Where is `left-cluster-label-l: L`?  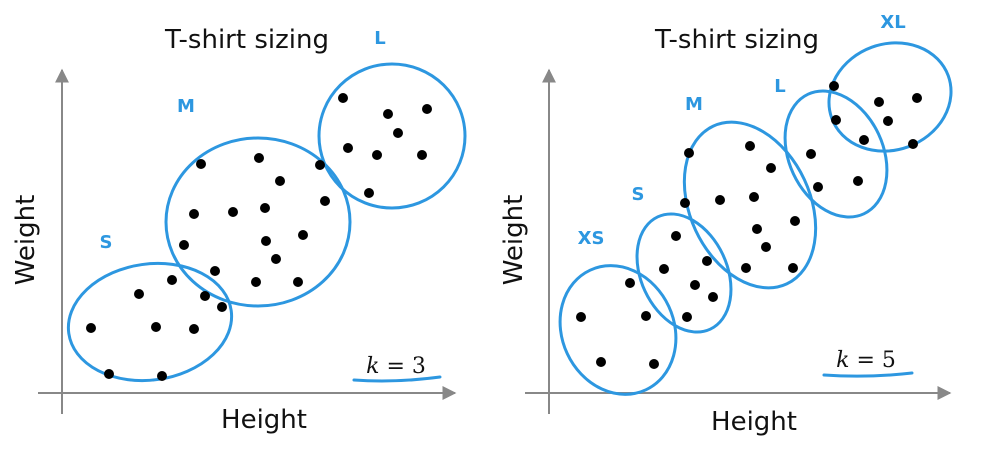
left-cluster-label-l: L is located at coordinates (379, 38).